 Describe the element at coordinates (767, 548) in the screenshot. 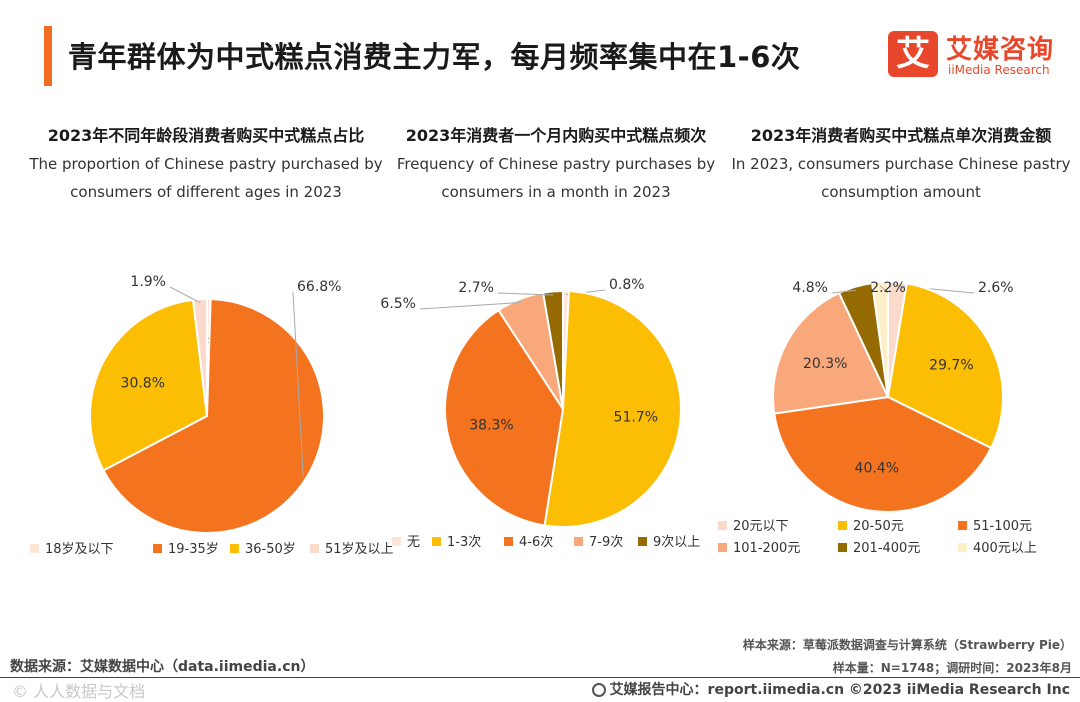

I see `legend-label: 101-200元` at that location.